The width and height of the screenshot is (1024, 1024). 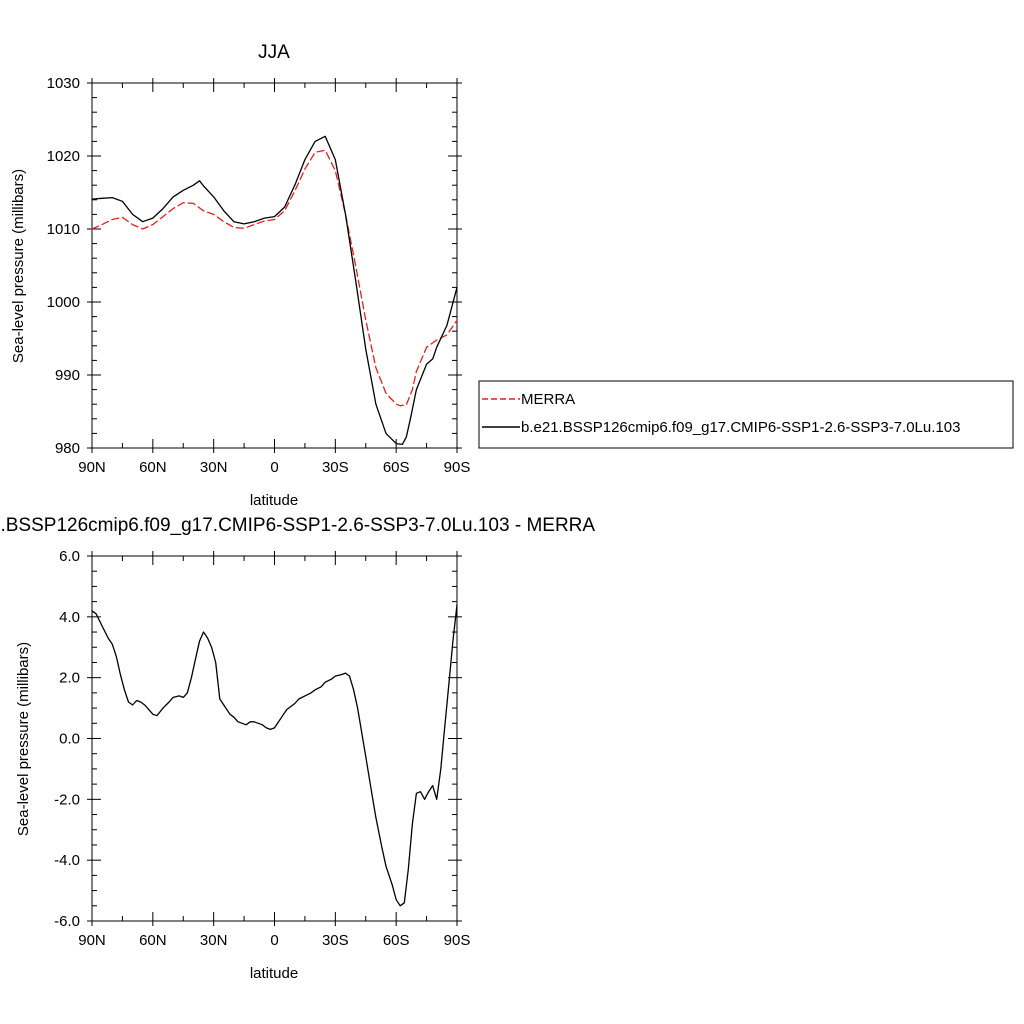 What do you see at coordinates (67, 448) in the screenshot?
I see `y-tick-label: 980` at bounding box center [67, 448].